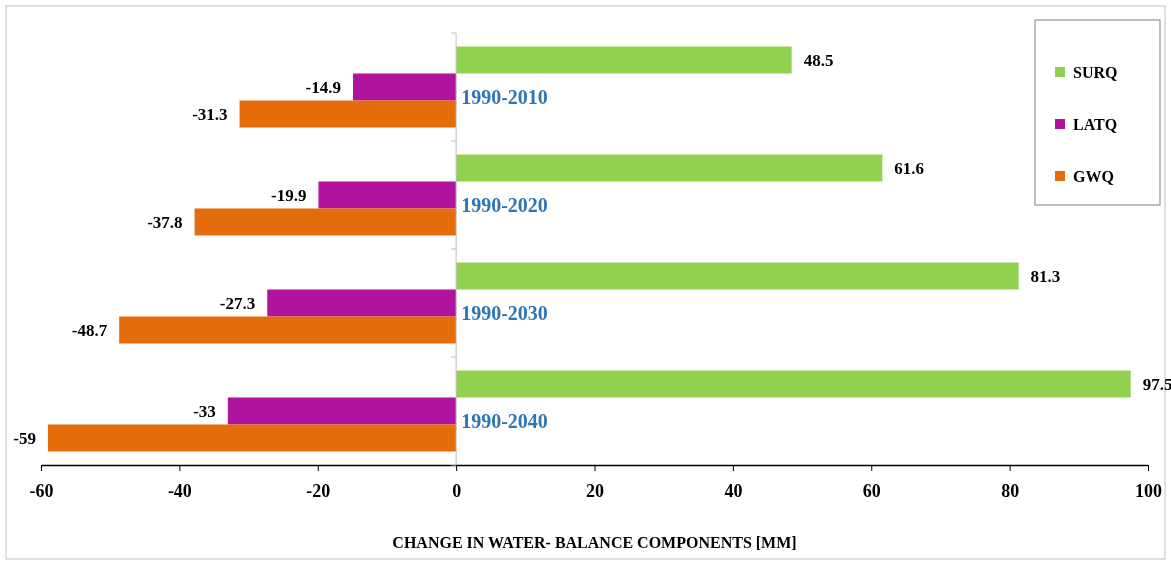 This screenshot has width=1171, height=567. What do you see at coordinates (210, 114) in the screenshot?
I see `data-label: -31.3` at bounding box center [210, 114].